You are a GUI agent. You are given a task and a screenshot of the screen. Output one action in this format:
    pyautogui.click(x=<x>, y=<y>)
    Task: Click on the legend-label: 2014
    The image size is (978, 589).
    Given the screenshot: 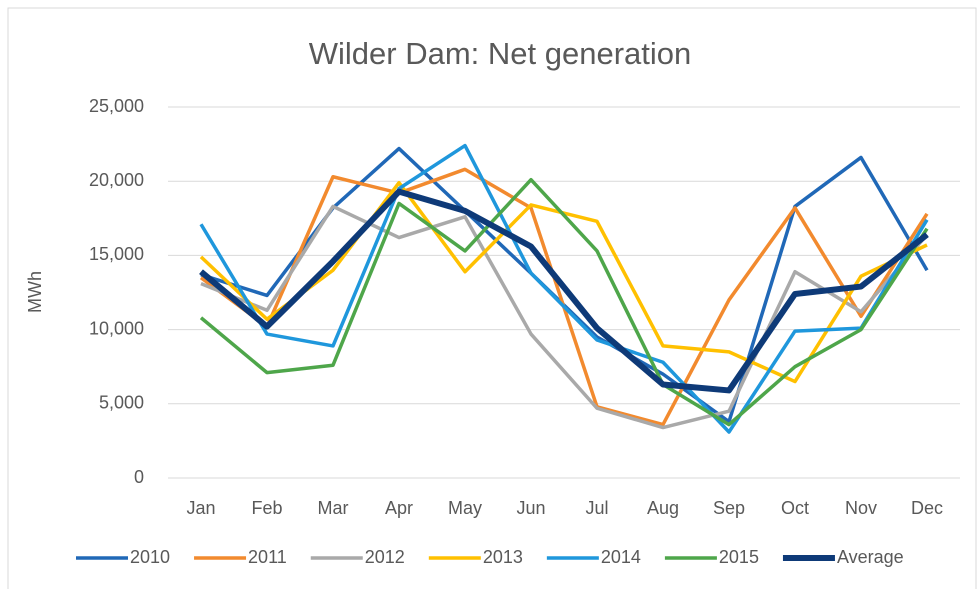 What is the action you would take?
    pyautogui.click(x=621, y=557)
    